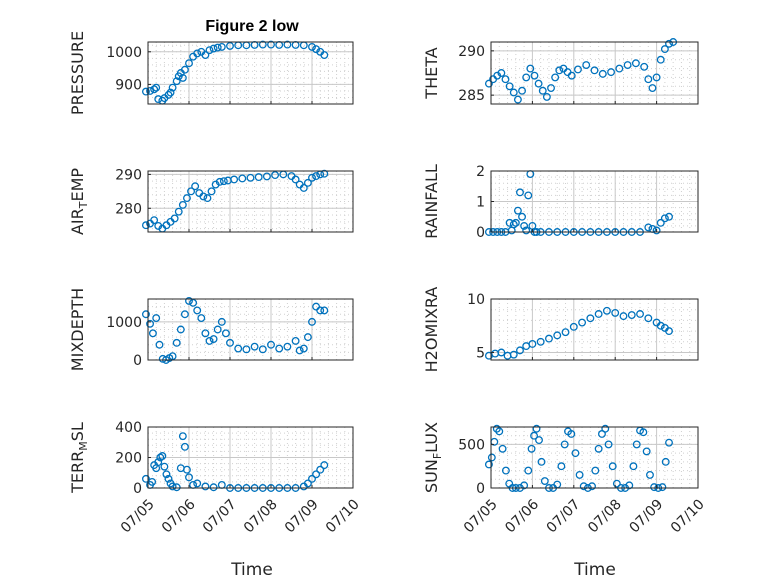 This screenshot has width=778, height=583. Describe the element at coordinates (77, 431) in the screenshot. I see `y-axis-label-tail: SL` at that location.